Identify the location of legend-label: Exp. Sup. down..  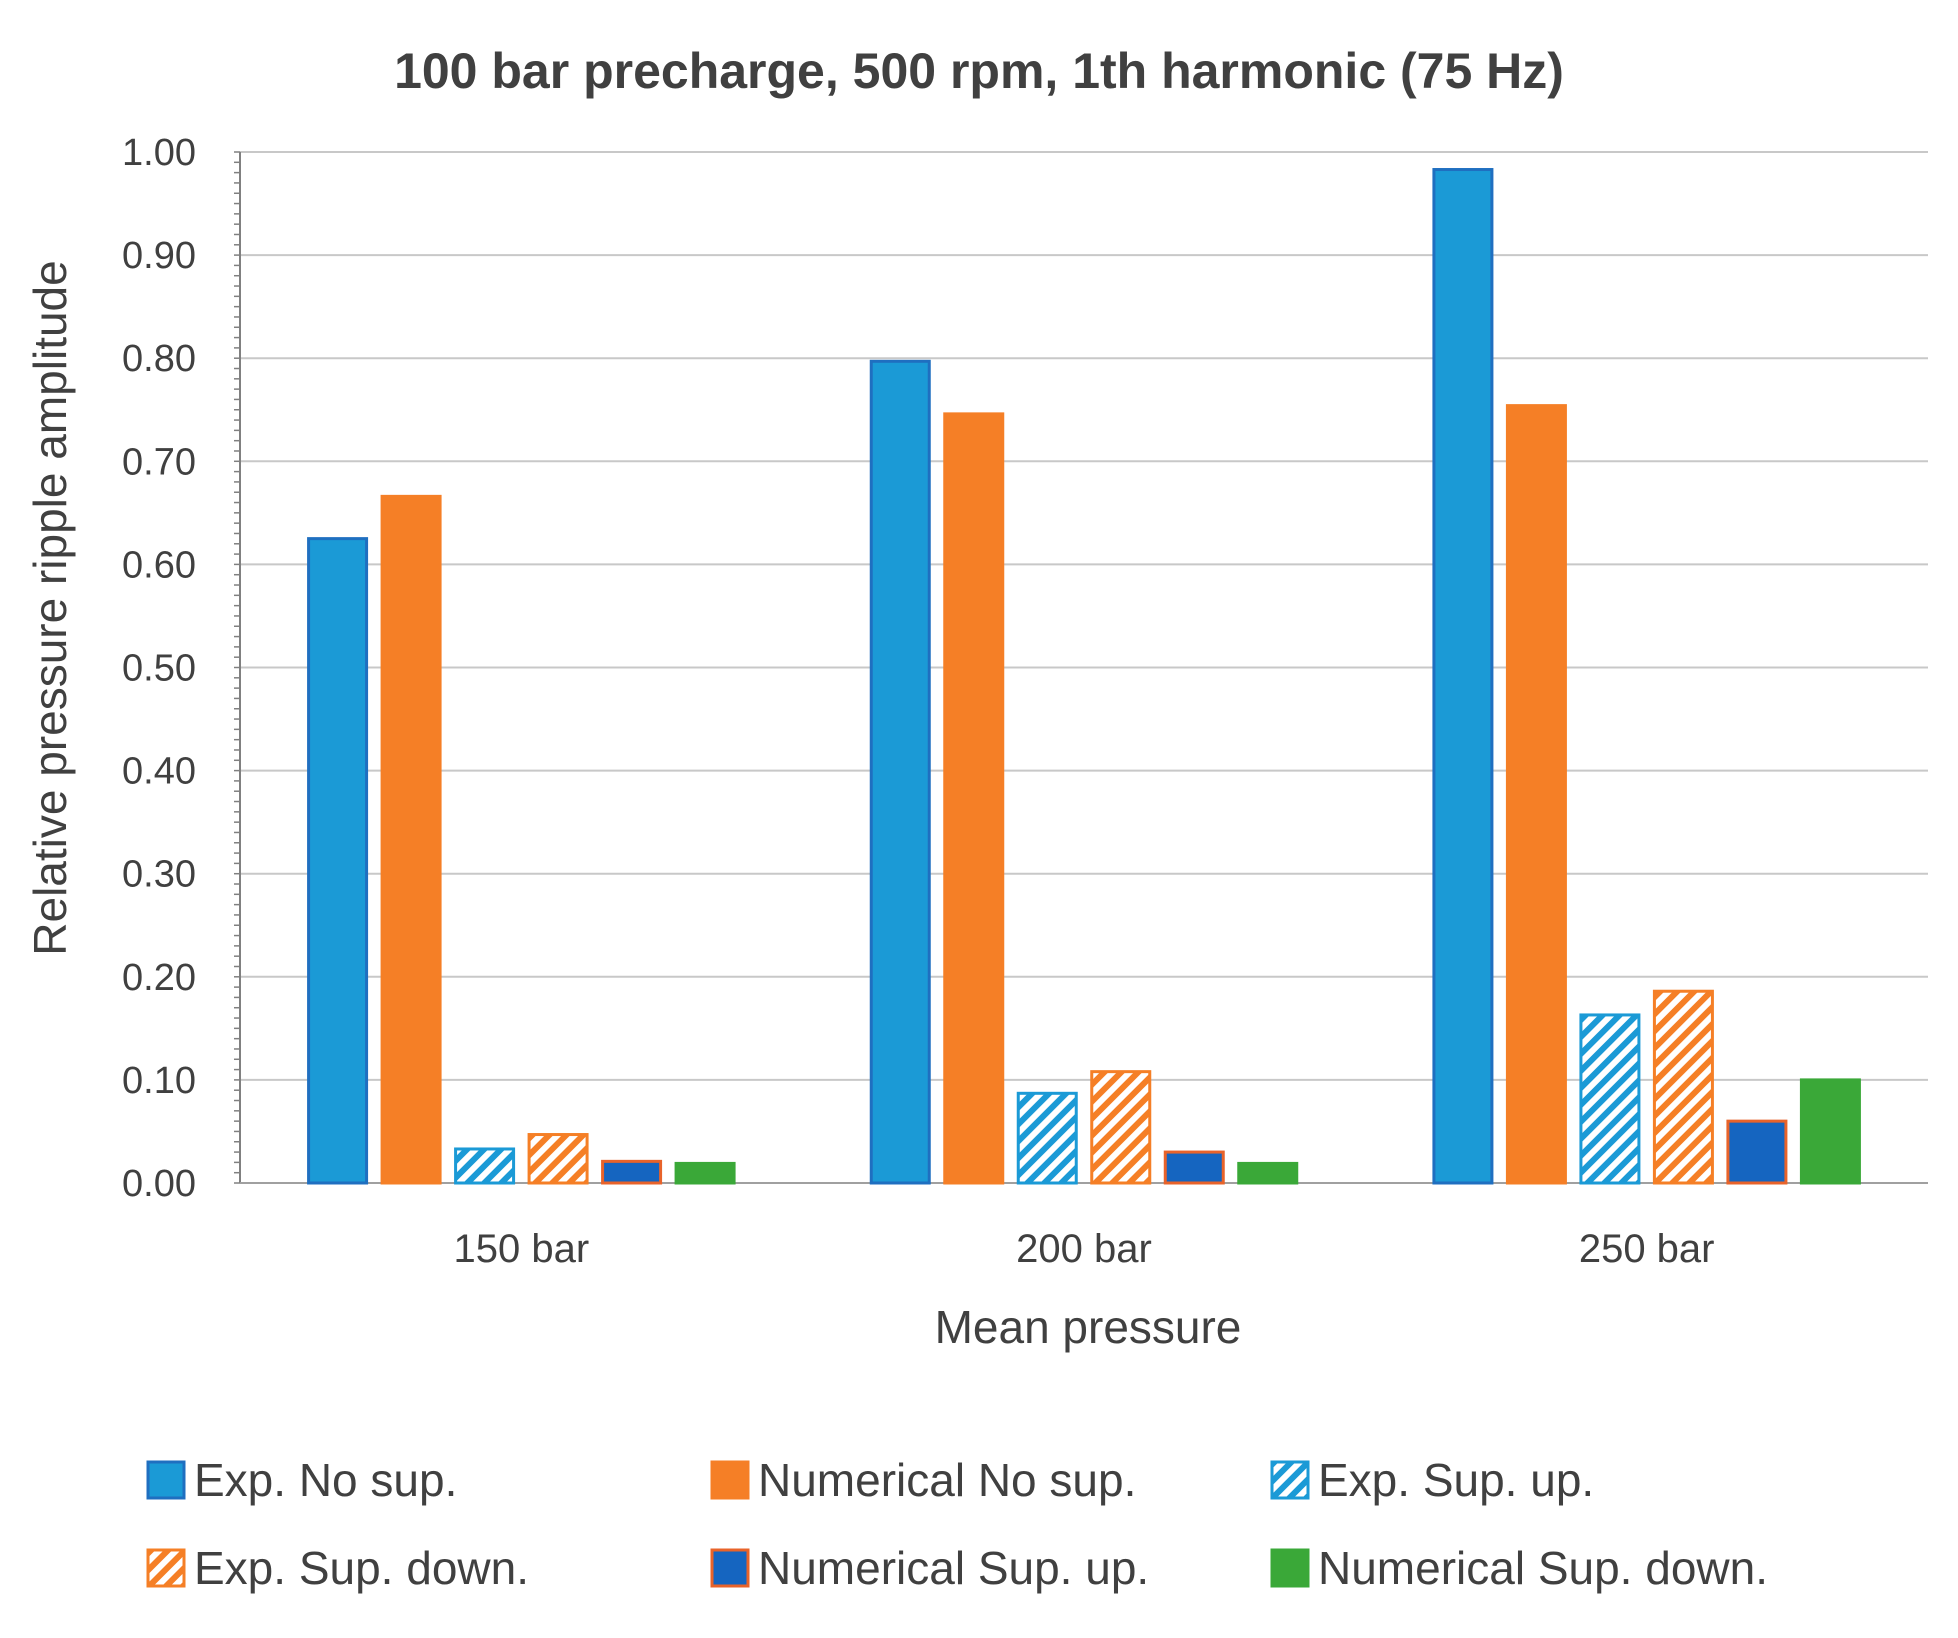
(361, 1568).